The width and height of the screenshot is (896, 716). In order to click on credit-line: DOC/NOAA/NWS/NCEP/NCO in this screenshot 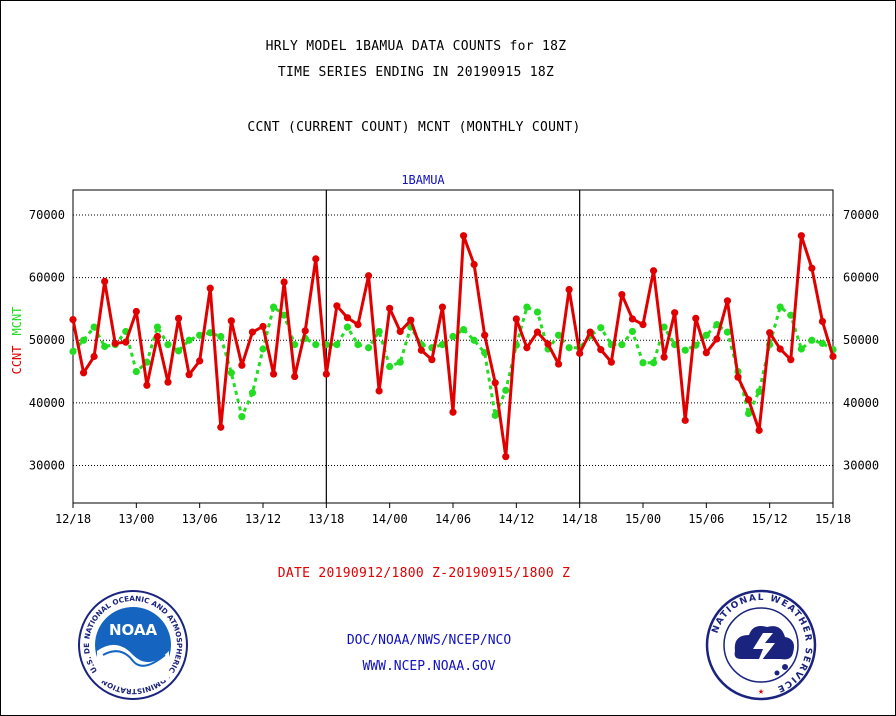, I will do `click(429, 640)`.